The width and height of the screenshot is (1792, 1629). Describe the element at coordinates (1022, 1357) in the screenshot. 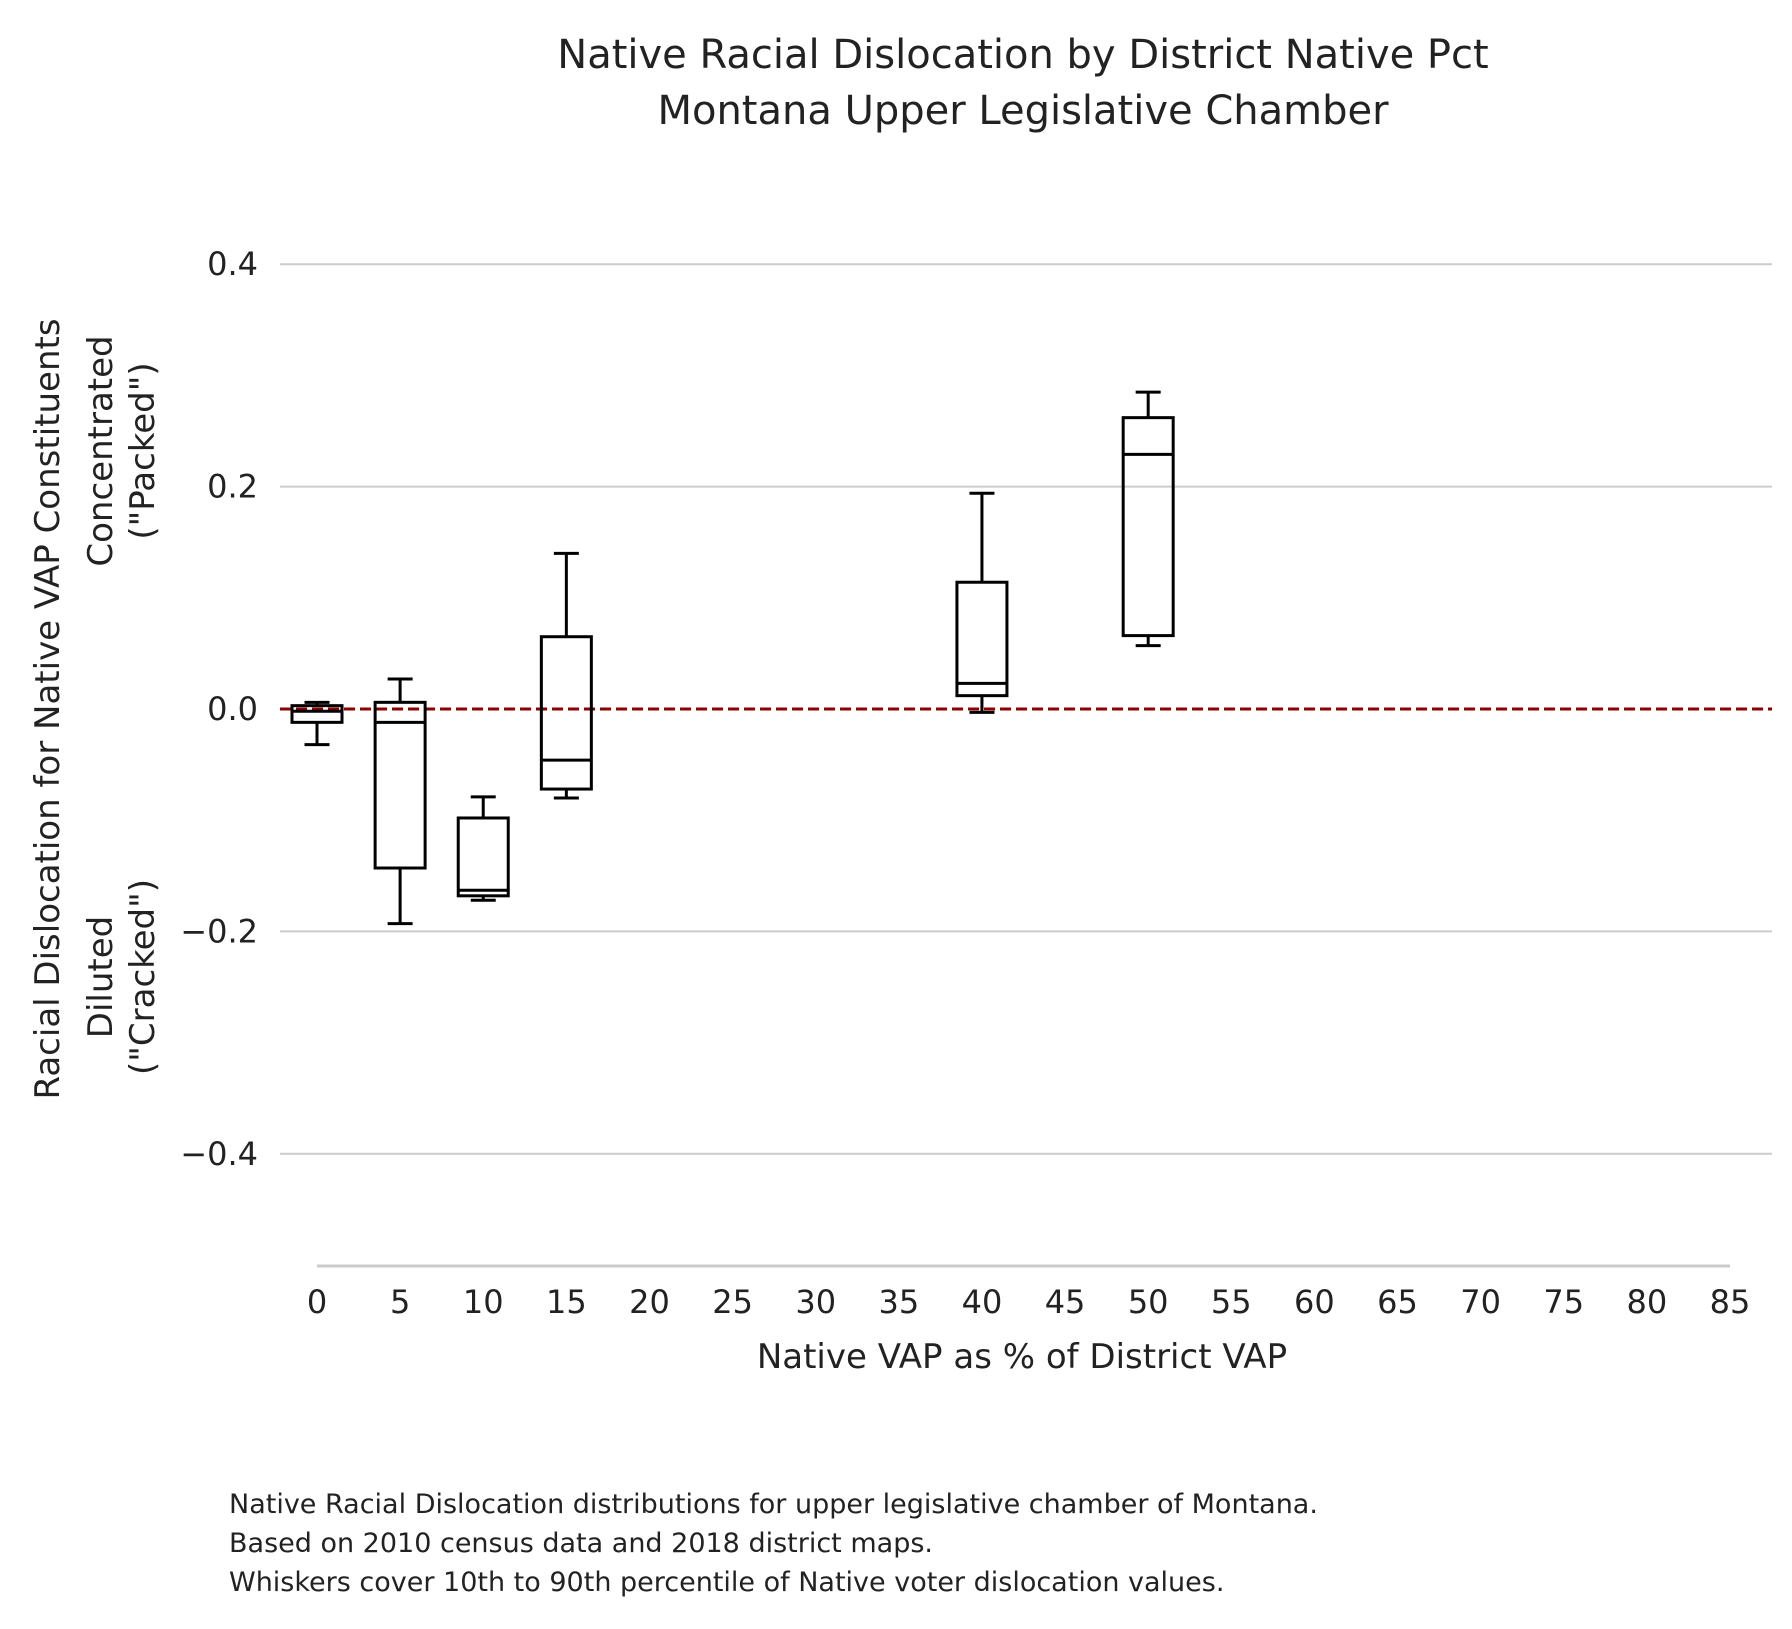

I see `x-axis-label: Native VAP as % of District VAP` at that location.